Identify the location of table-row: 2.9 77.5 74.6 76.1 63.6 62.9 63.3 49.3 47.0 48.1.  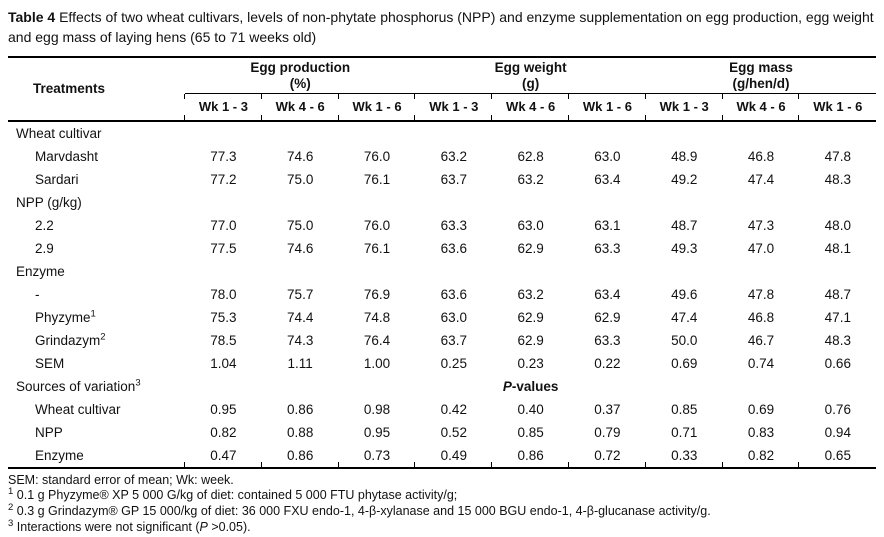
(442, 248).